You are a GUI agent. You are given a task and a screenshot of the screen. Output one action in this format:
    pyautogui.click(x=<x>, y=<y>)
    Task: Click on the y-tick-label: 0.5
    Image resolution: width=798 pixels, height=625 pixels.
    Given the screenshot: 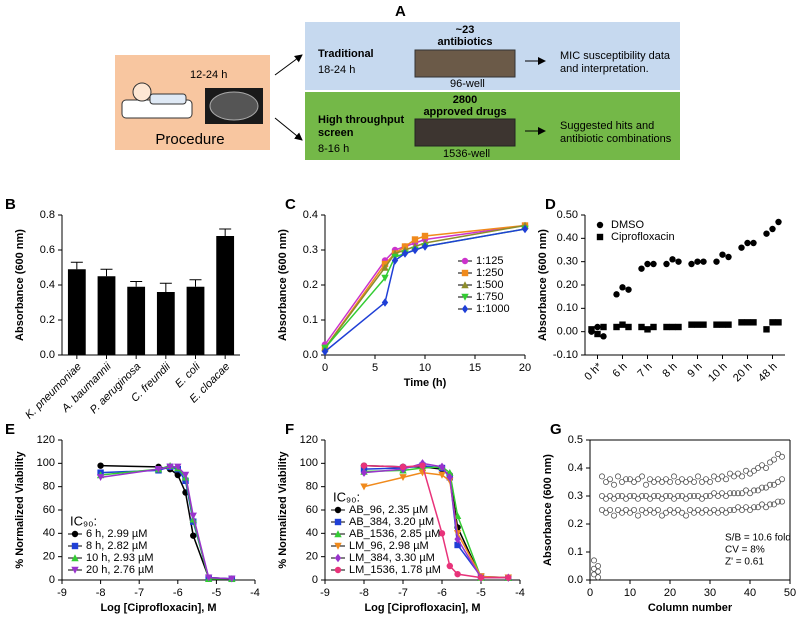 What is the action you would take?
    pyautogui.click(x=575, y=440)
    